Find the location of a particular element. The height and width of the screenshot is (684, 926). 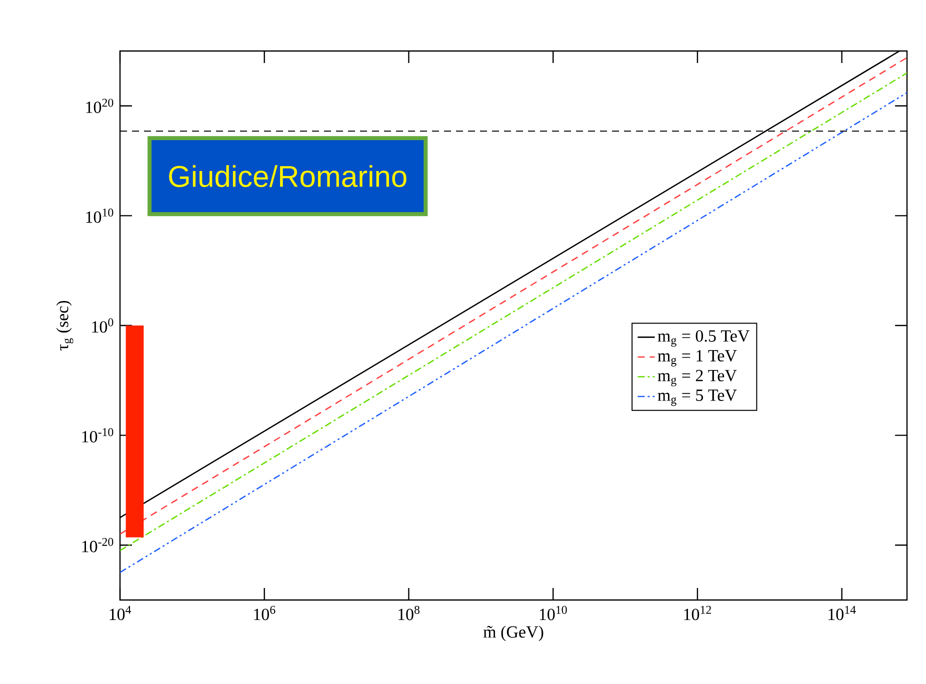

x-tick-label: 10$^{4}$ is located at coordinates (121, 613).